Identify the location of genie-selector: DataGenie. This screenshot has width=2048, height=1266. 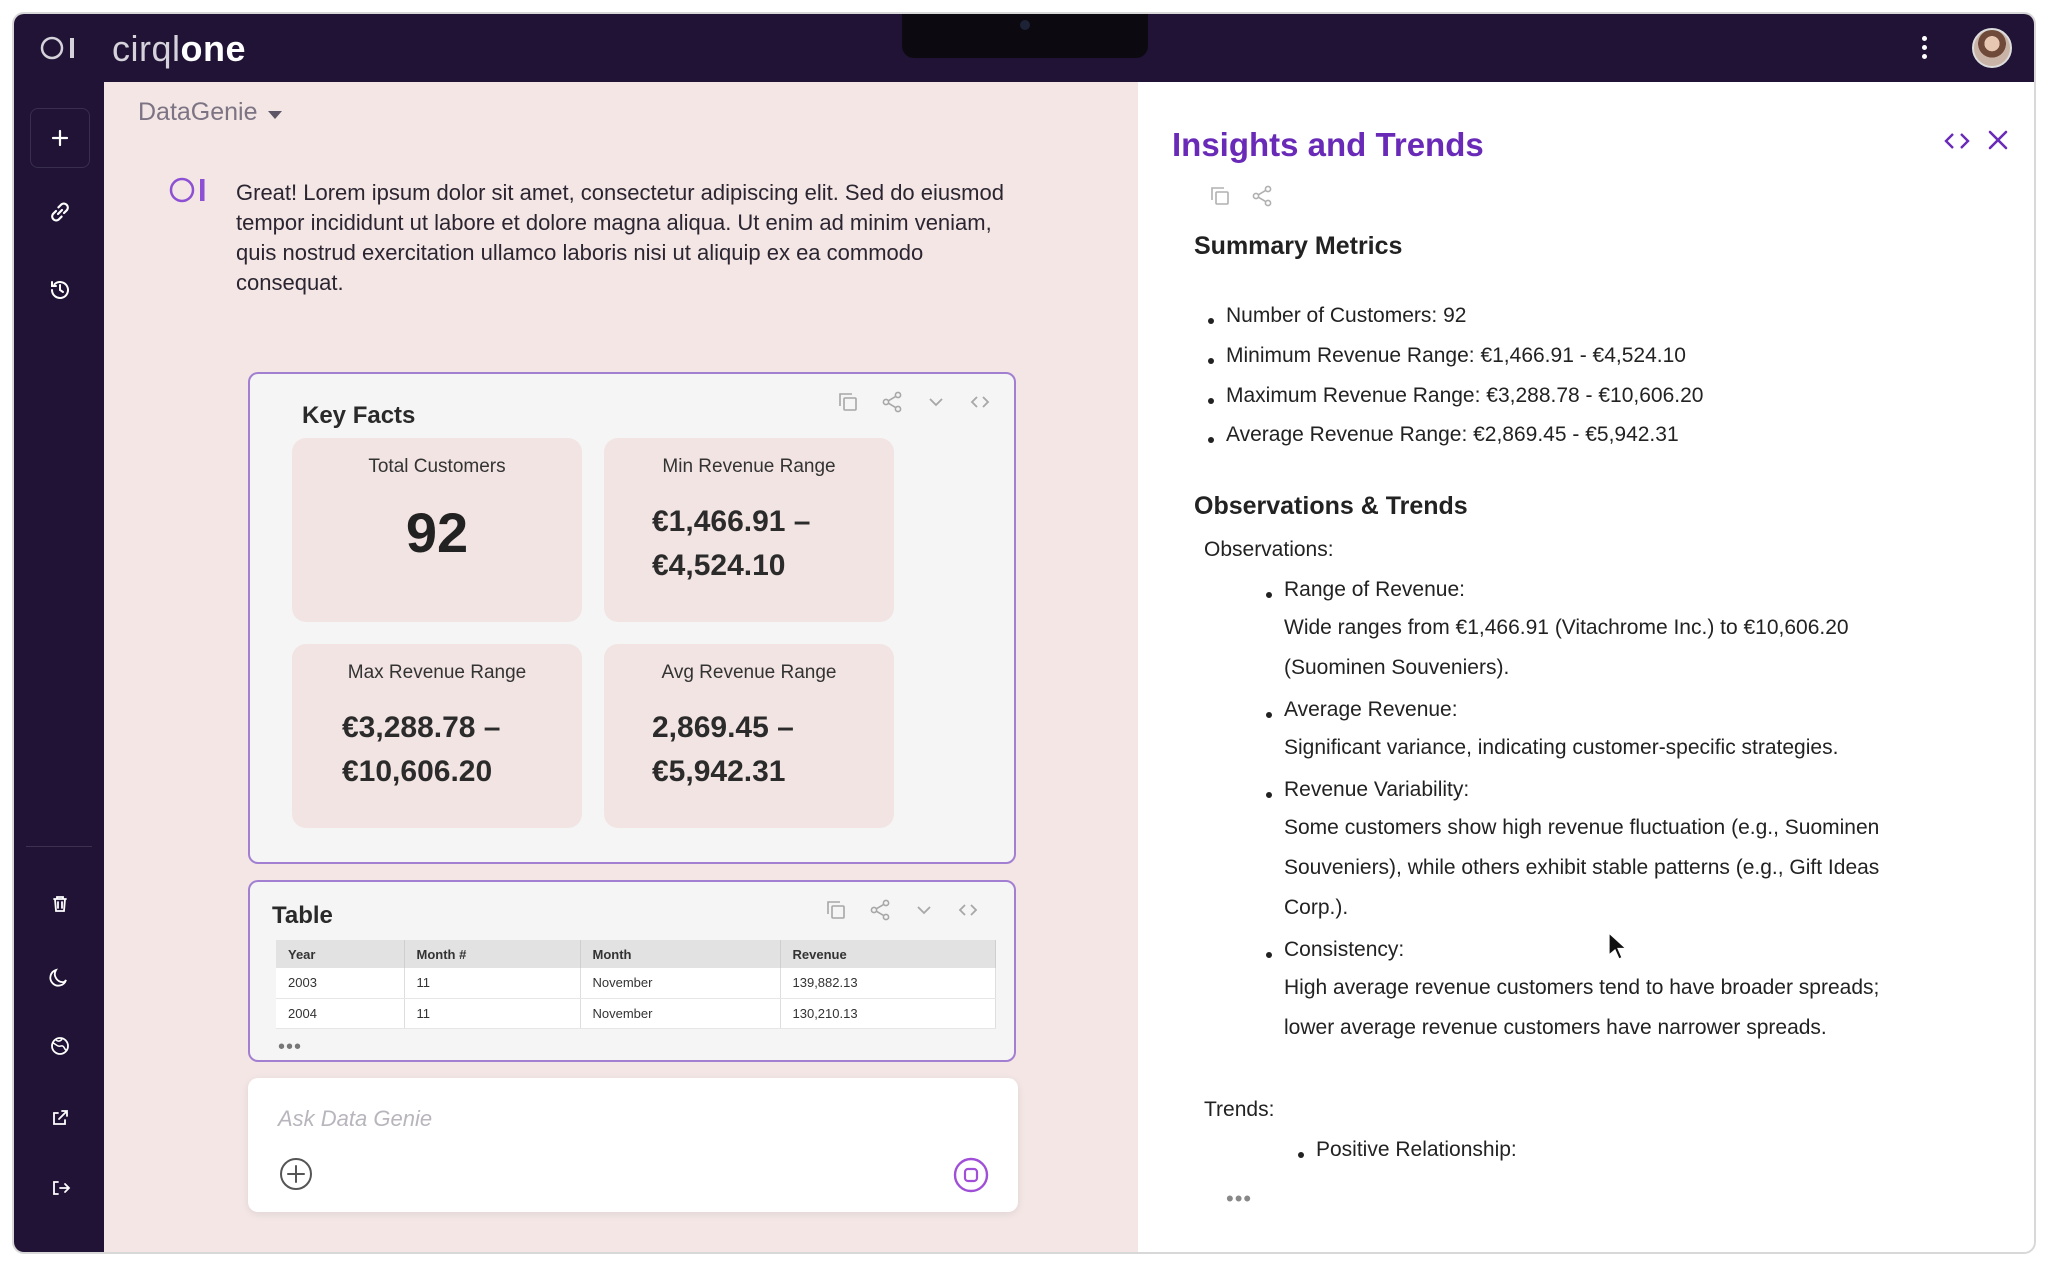
(210, 112).